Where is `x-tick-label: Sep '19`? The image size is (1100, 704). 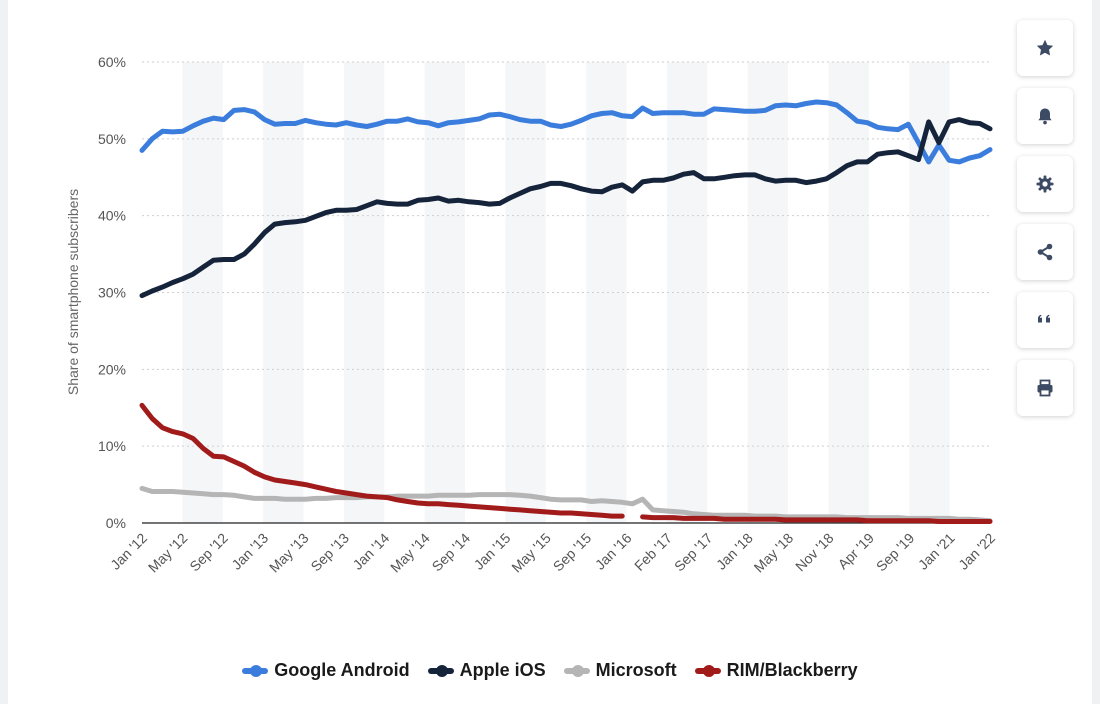
x-tick-label: Sep '19 is located at coordinates (895, 552).